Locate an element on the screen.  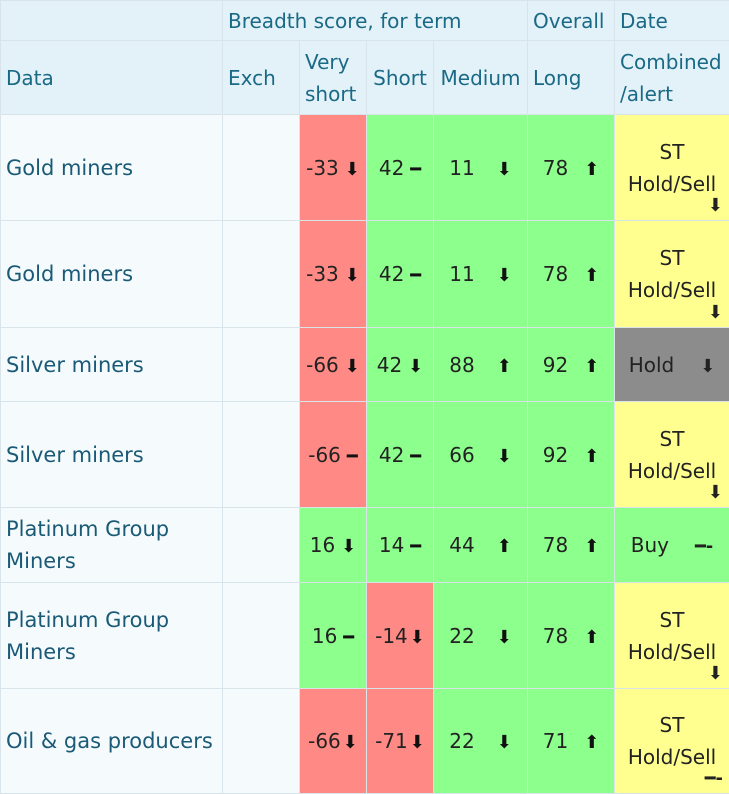
long-score: 71⬆ is located at coordinates (571, 741).